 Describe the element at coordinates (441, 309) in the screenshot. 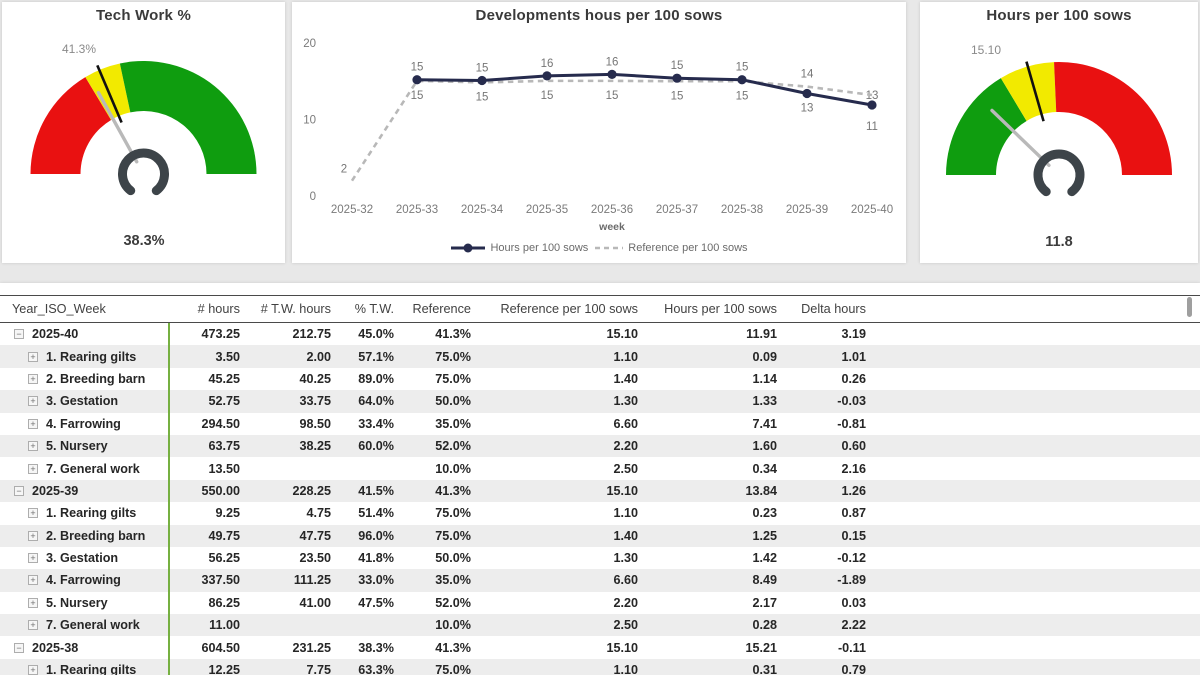

I see `column-header: Reference` at that location.